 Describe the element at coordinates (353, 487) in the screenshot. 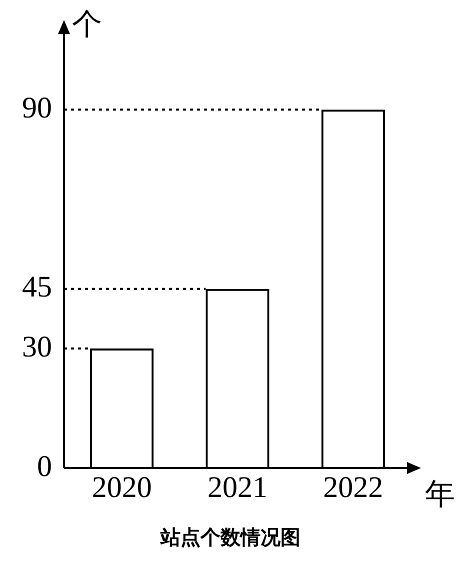

I see `x-tick-label: 2022` at that location.